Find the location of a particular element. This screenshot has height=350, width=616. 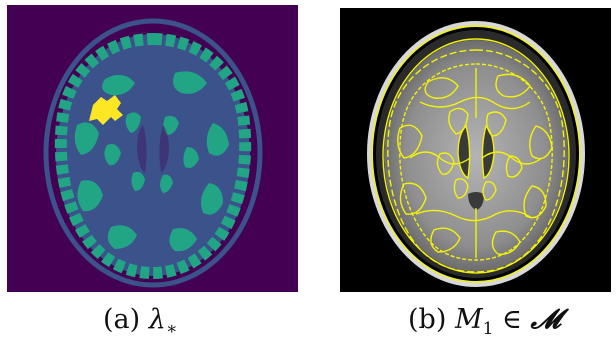

caption-a-subscript: ∗ is located at coordinates (171, 329).